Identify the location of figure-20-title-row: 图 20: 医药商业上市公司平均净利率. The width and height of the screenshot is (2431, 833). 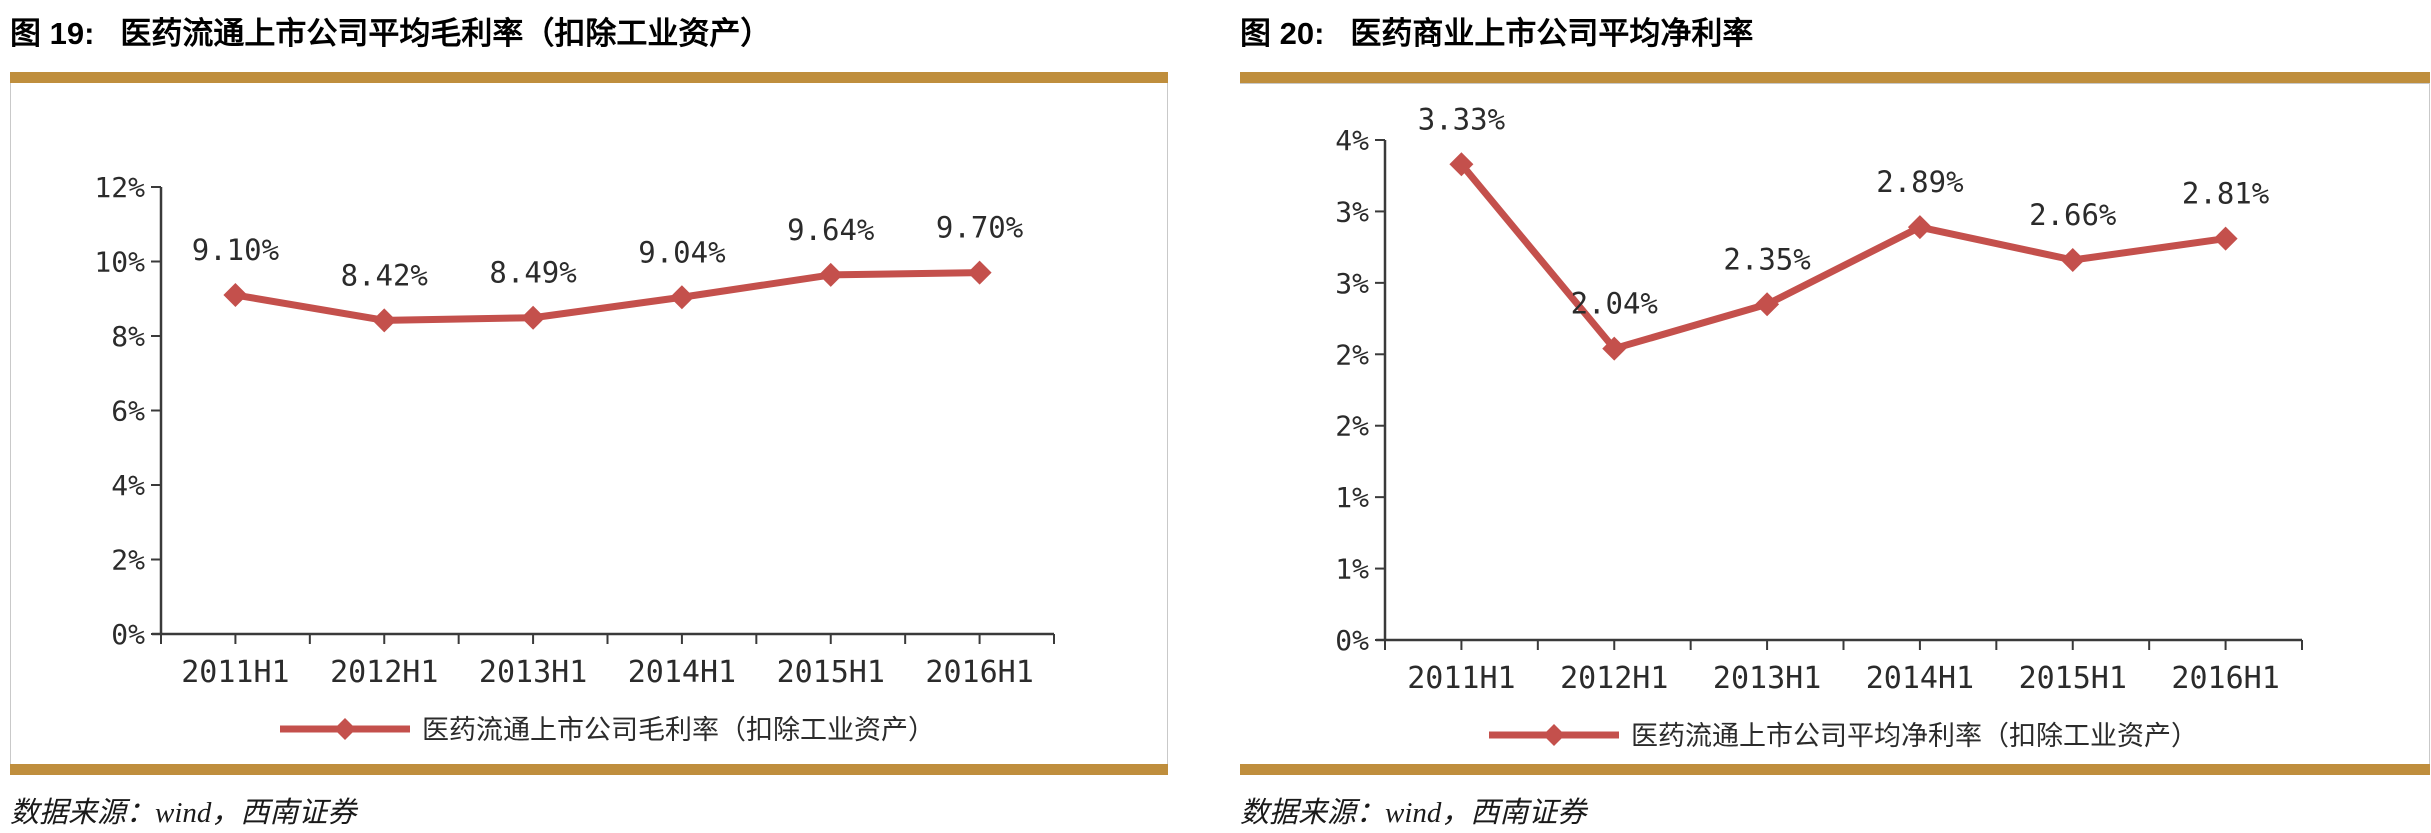
(1835, 27).